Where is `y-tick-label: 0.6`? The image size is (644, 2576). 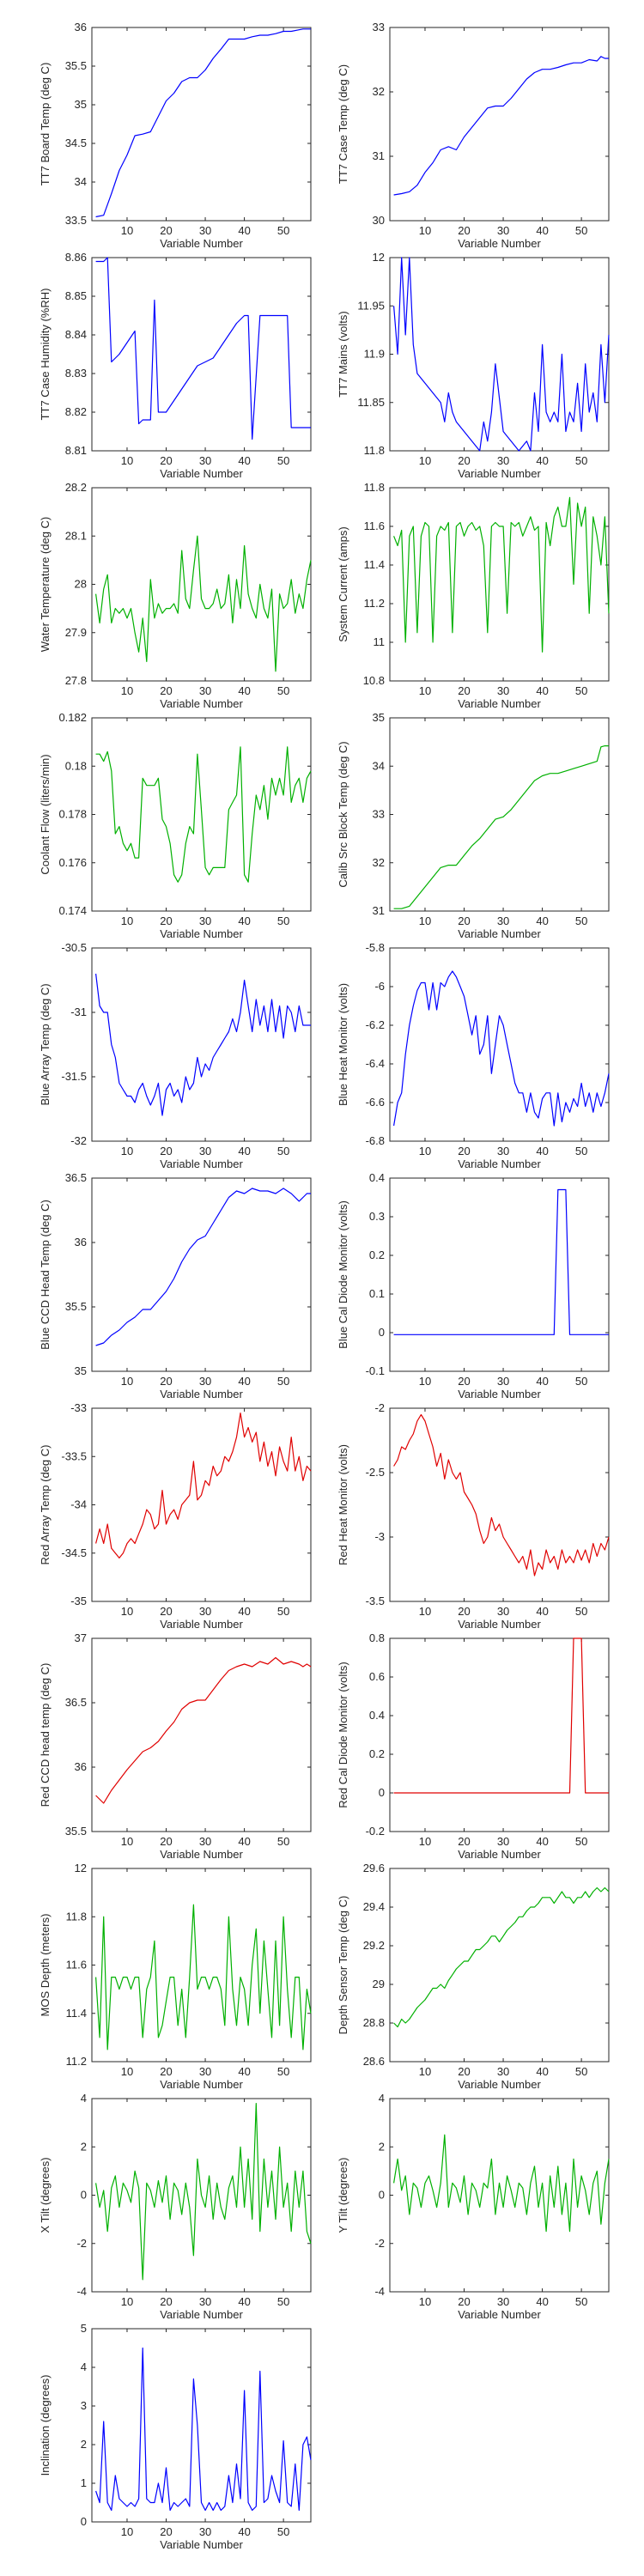 y-tick-label: 0.6 is located at coordinates (377, 1676).